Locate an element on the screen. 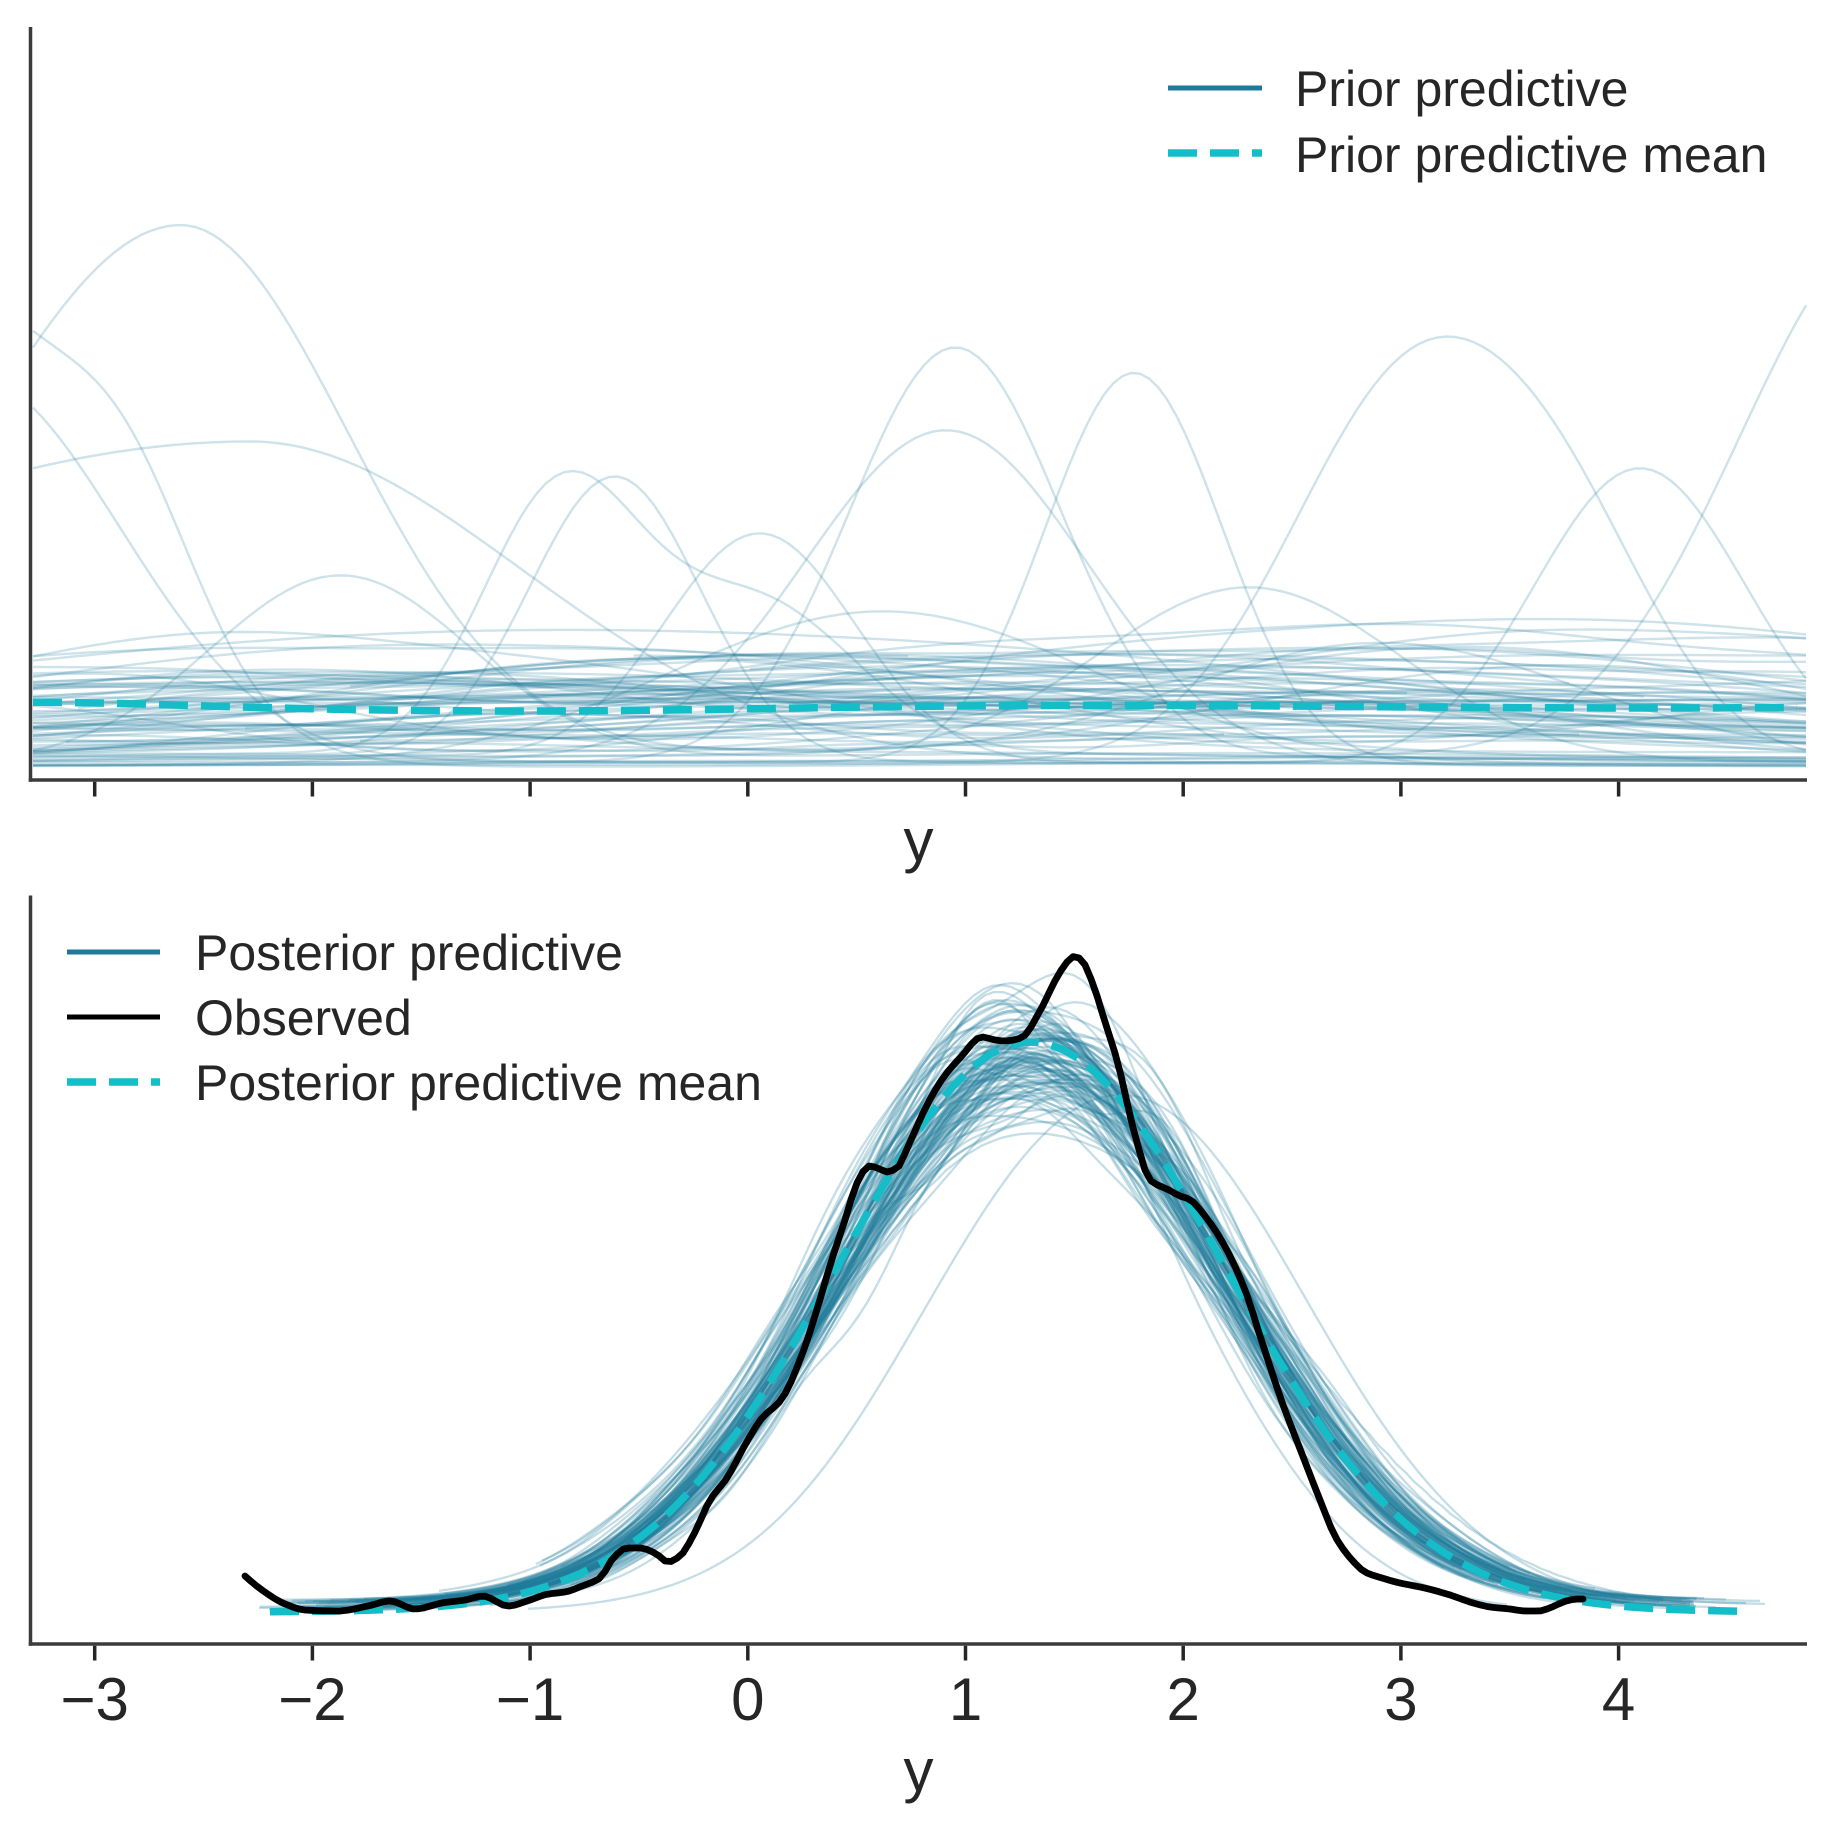  svg-text: 1 is located at coordinates (965, 1699).